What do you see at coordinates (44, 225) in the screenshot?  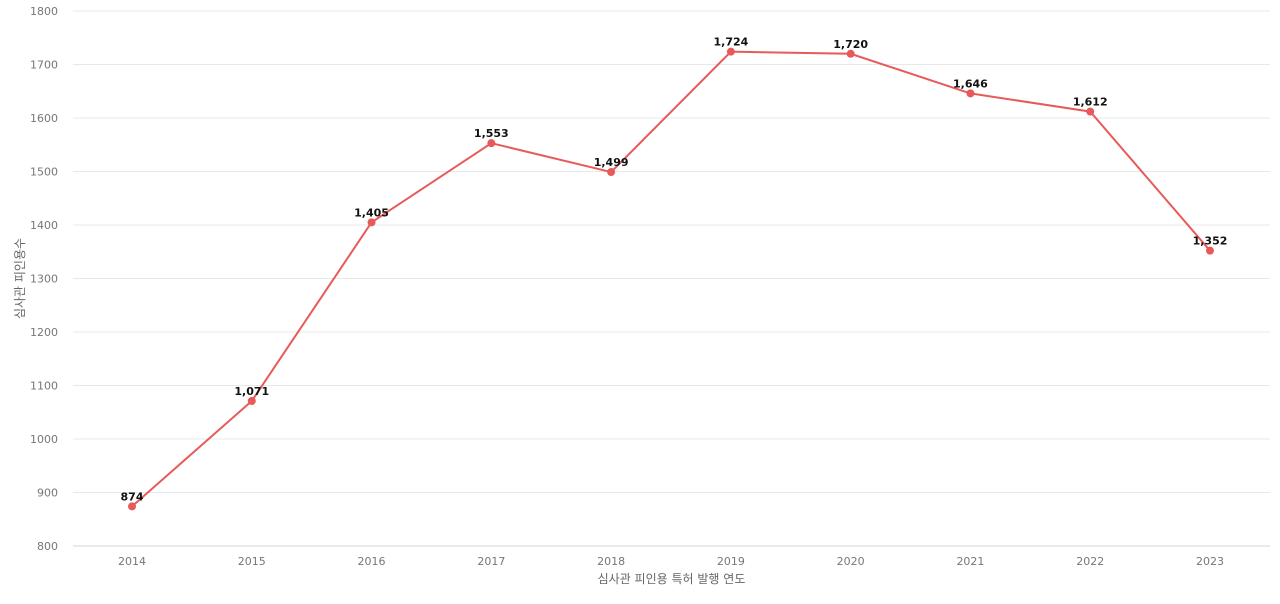 I see `y-tick-label-1400: 1400` at bounding box center [44, 225].